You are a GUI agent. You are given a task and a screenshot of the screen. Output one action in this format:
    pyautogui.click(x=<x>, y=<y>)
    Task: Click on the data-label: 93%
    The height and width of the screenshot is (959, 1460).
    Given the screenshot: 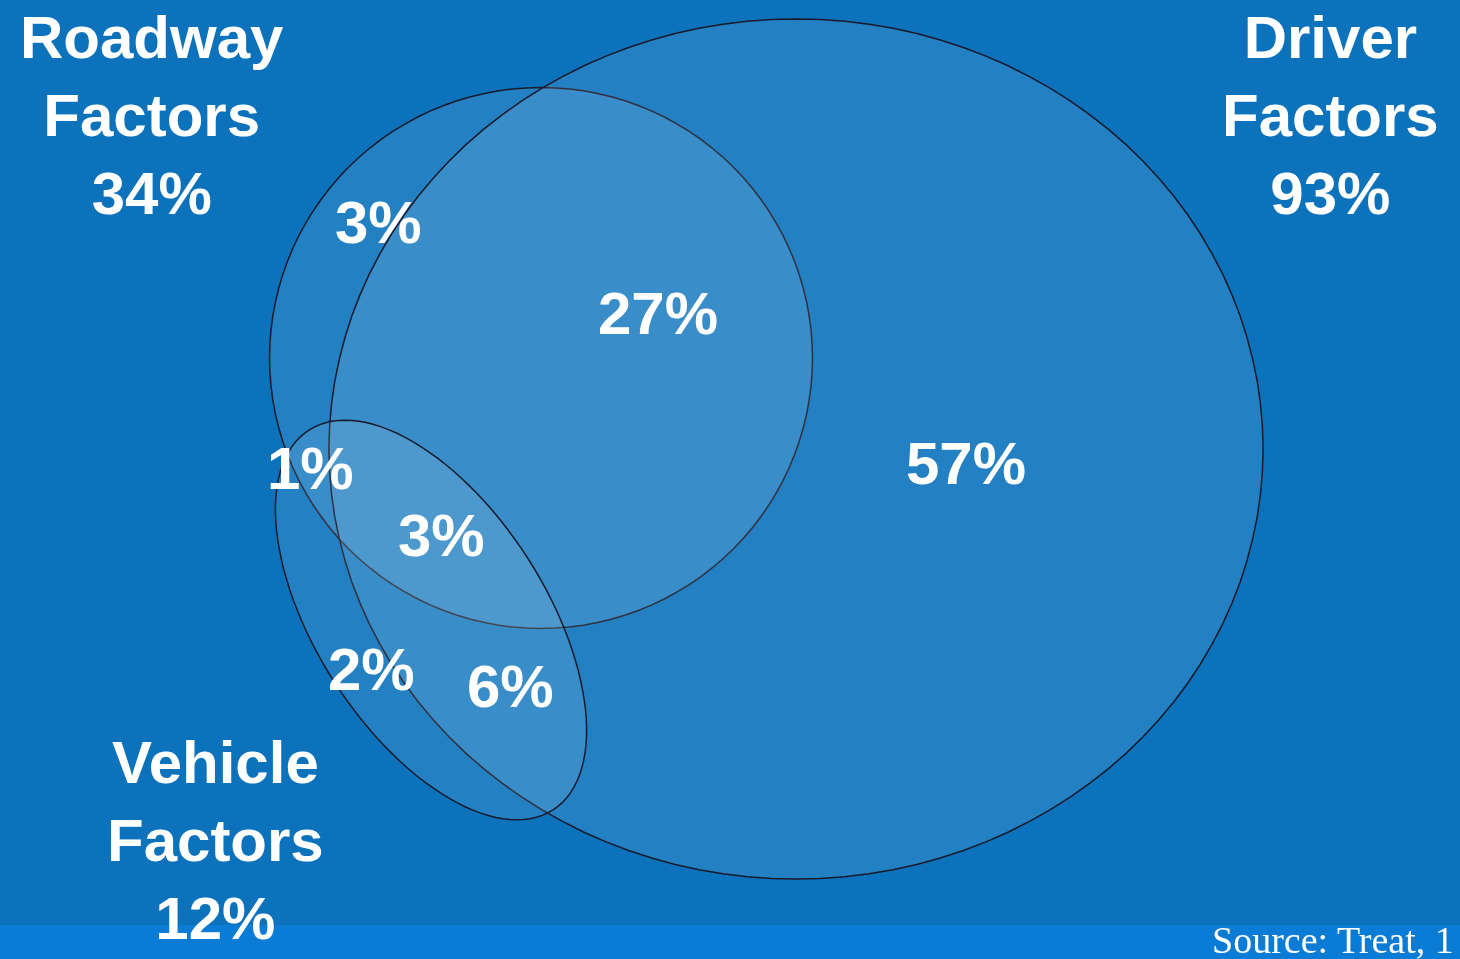 What is the action you would take?
    pyautogui.click(x=1330, y=193)
    